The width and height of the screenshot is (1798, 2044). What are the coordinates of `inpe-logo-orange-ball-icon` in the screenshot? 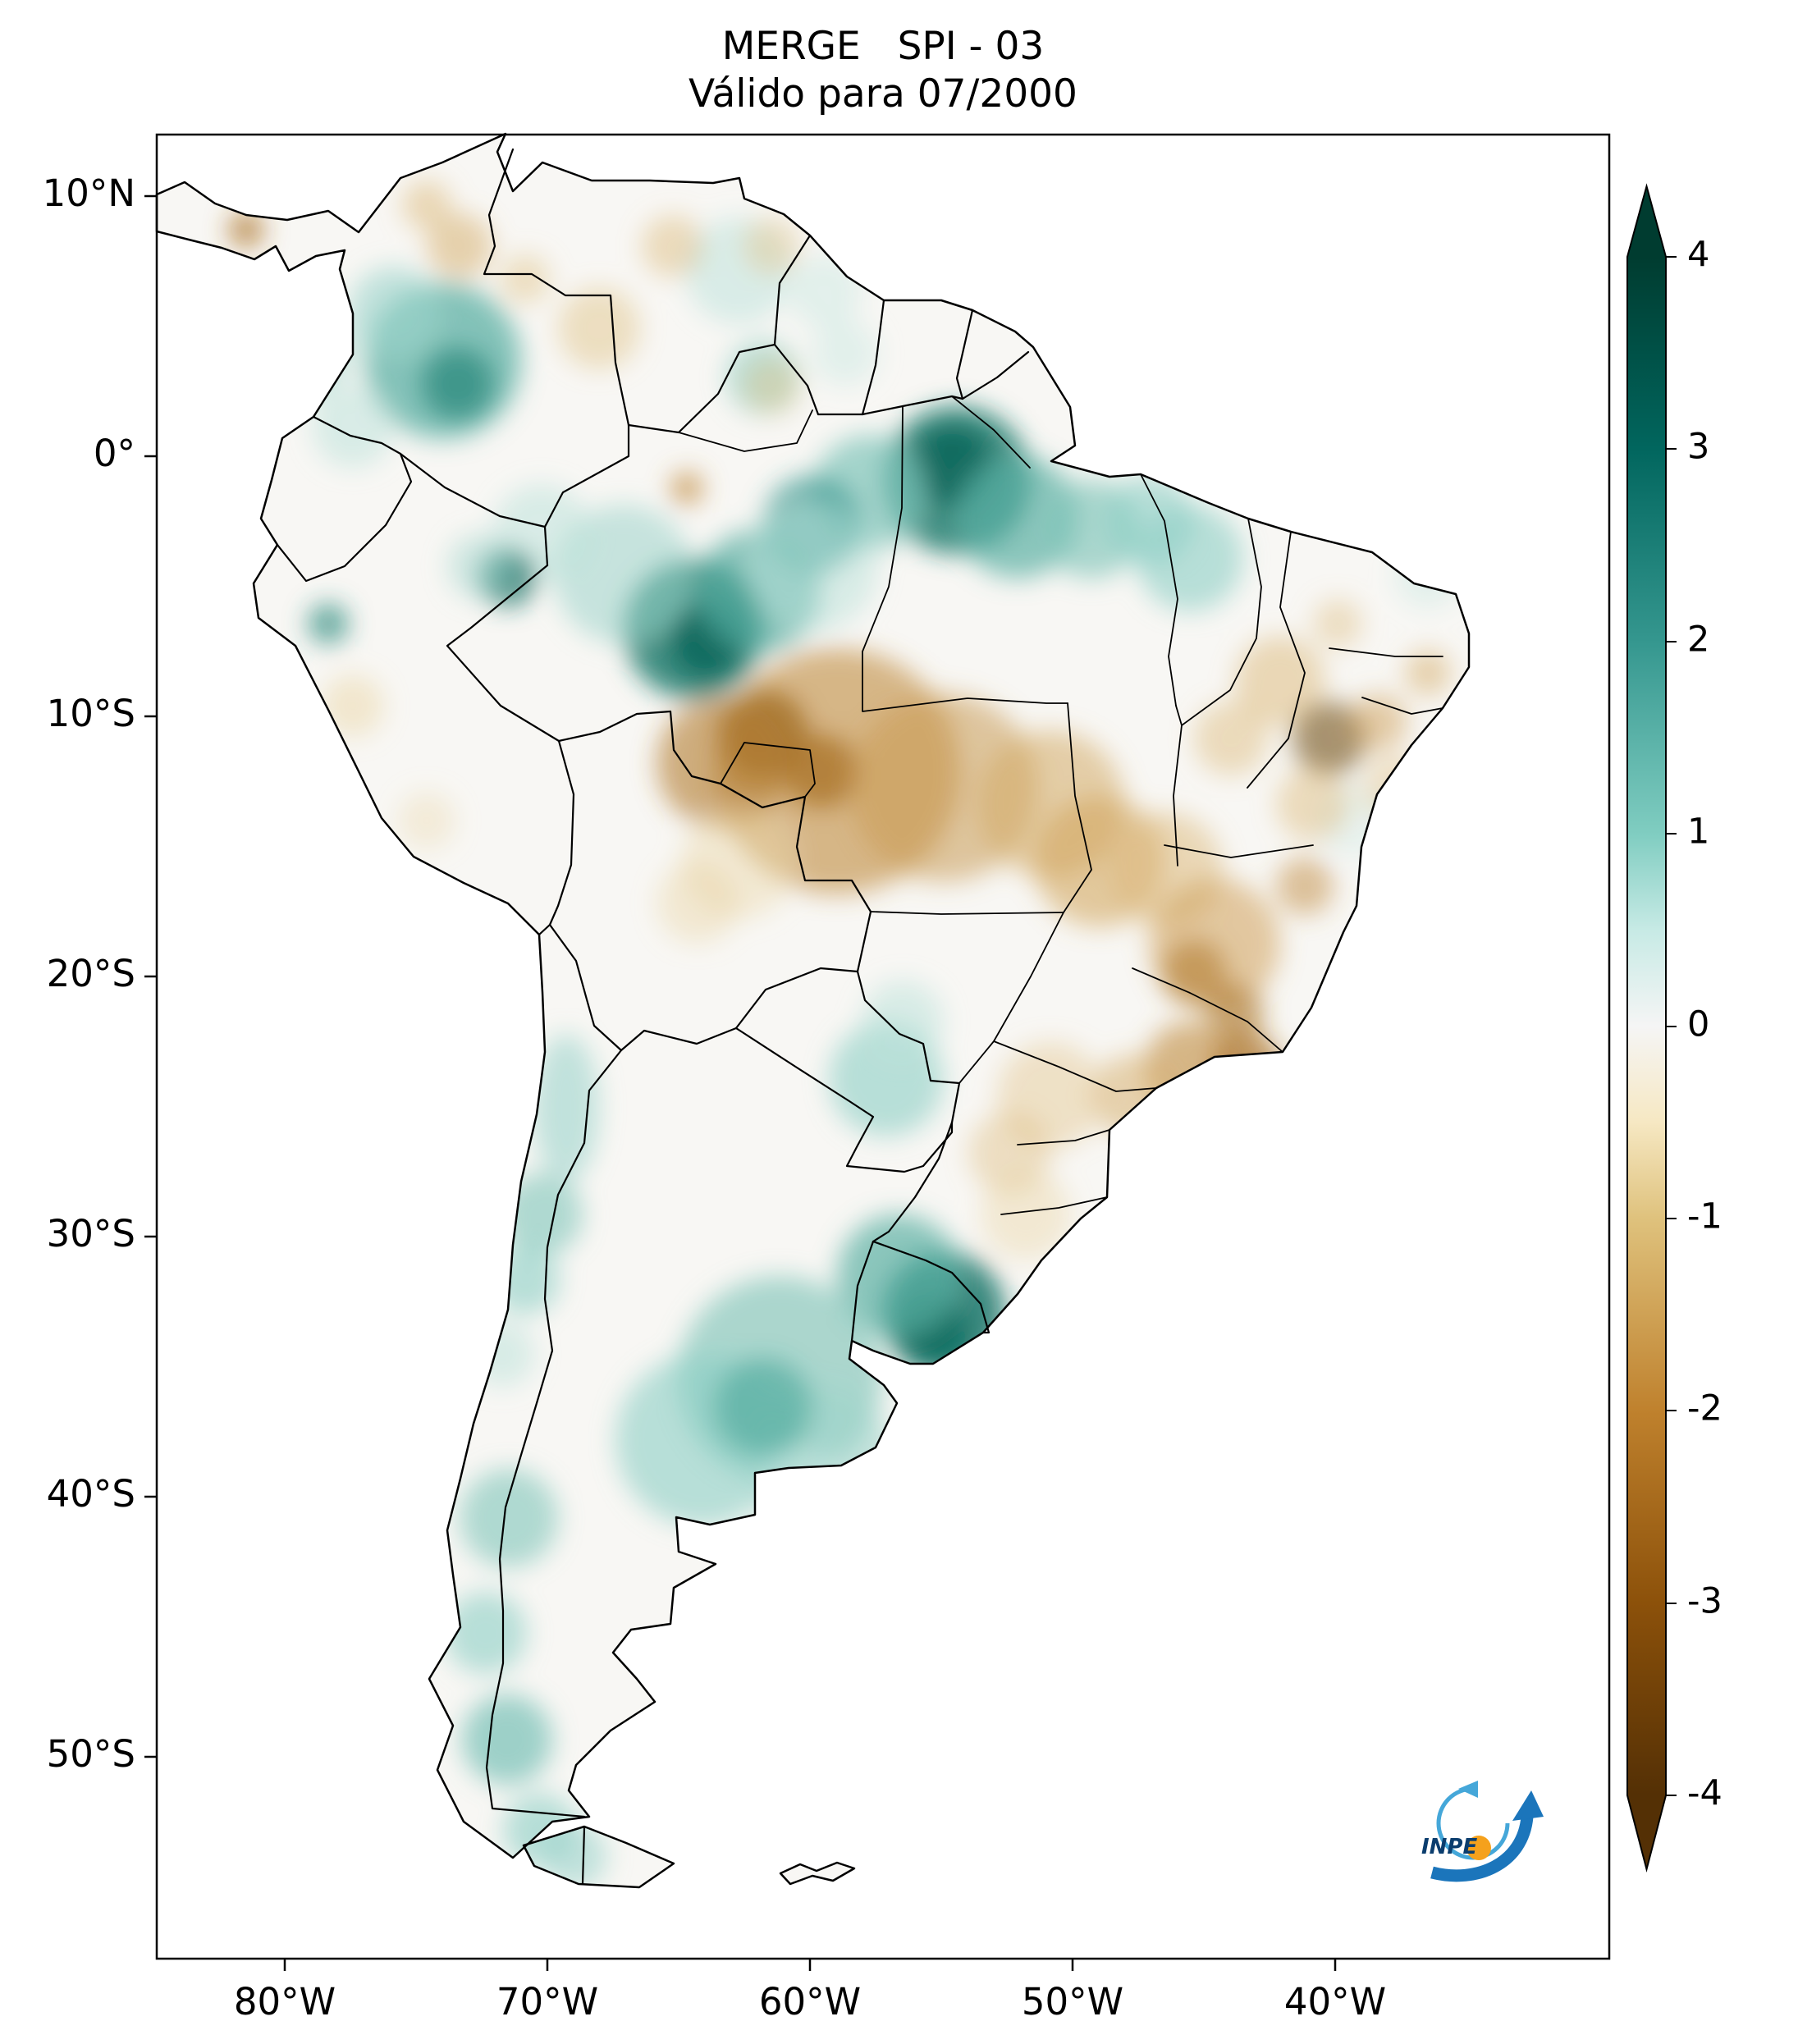 It's located at (1478, 1848).